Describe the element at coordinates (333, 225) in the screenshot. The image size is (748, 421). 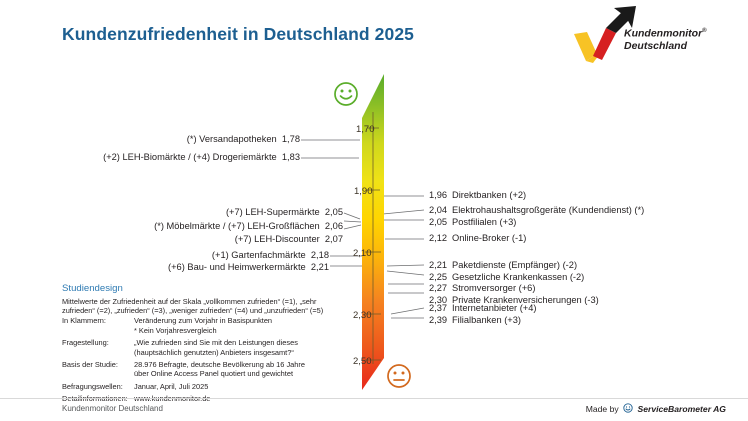
I see `left-label-value: 2,06` at that location.